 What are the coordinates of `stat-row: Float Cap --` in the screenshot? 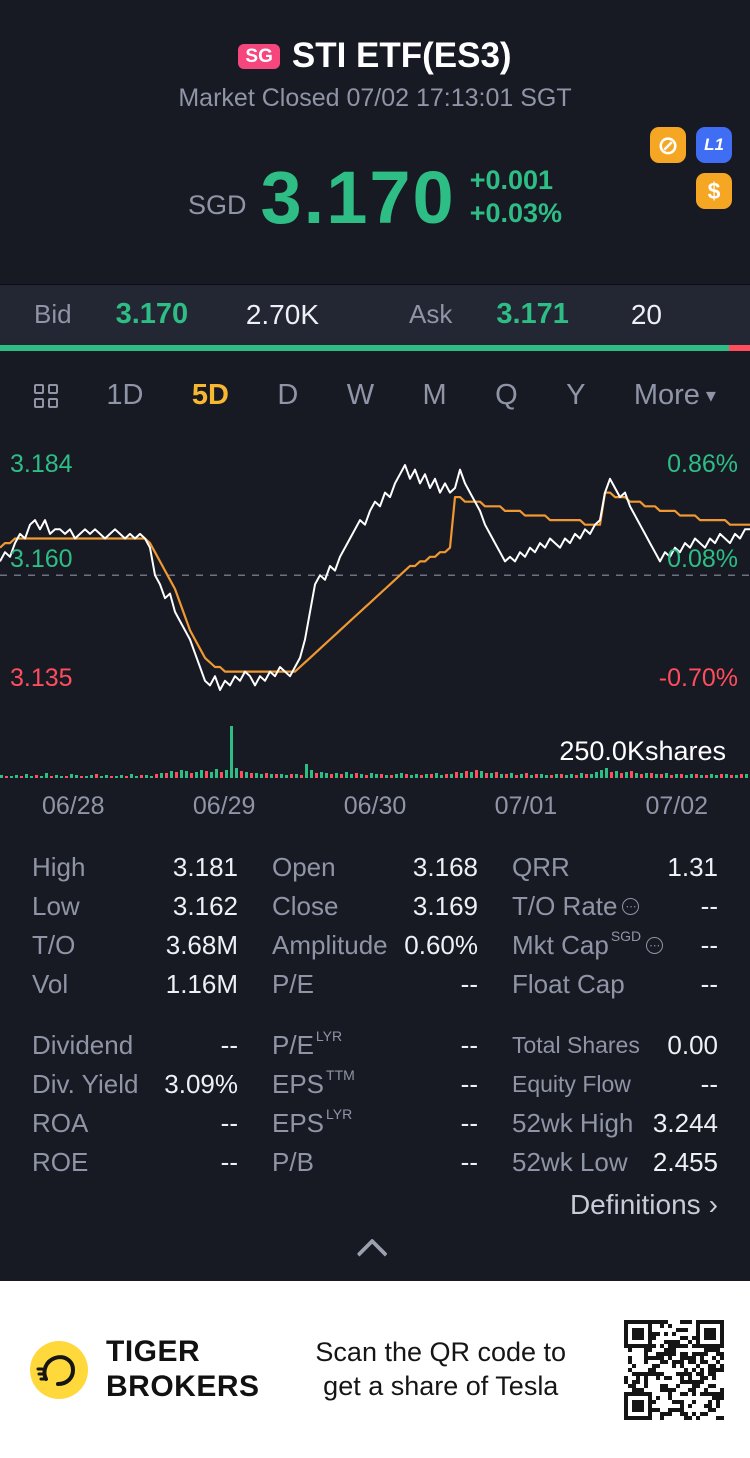 It's located at (615, 983).